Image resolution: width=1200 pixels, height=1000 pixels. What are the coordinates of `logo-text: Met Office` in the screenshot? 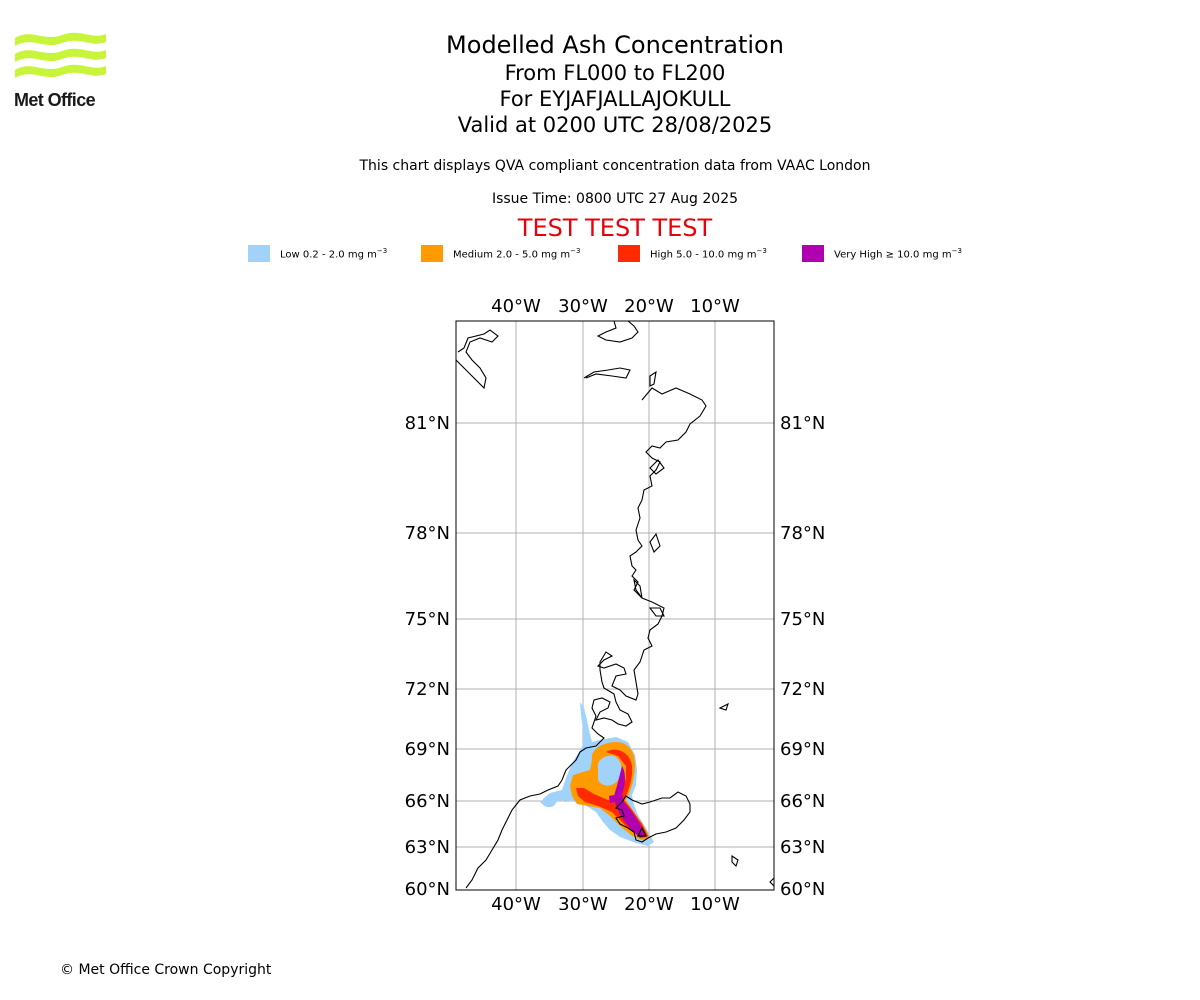 It's located at (55, 100).